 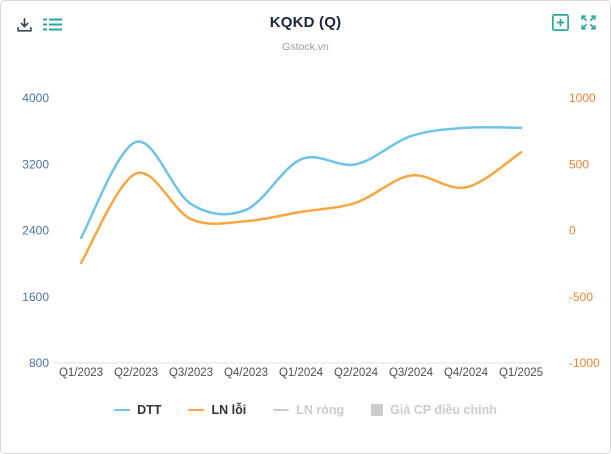 What do you see at coordinates (39, 363) in the screenshot?
I see `y-axis-left-label: 800` at bounding box center [39, 363].